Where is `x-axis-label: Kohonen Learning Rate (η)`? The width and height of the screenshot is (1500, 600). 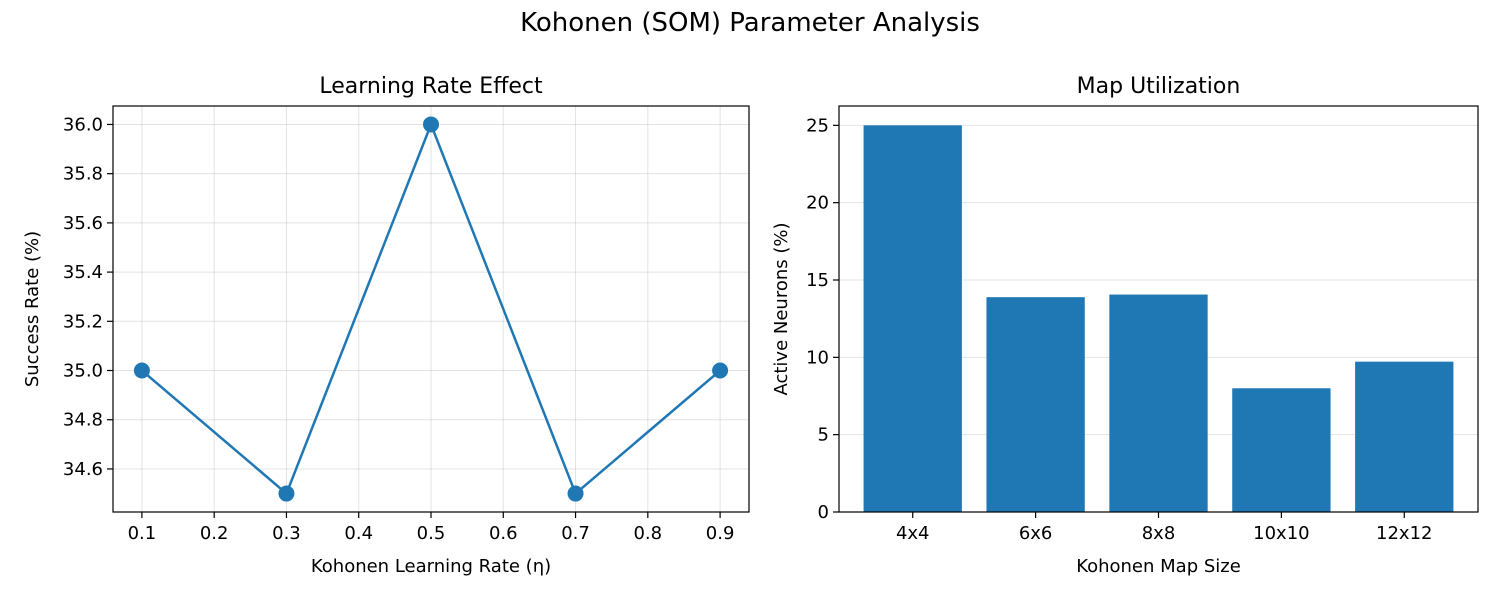
x-axis-label: Kohonen Learning Rate (η) is located at coordinates (431, 566).